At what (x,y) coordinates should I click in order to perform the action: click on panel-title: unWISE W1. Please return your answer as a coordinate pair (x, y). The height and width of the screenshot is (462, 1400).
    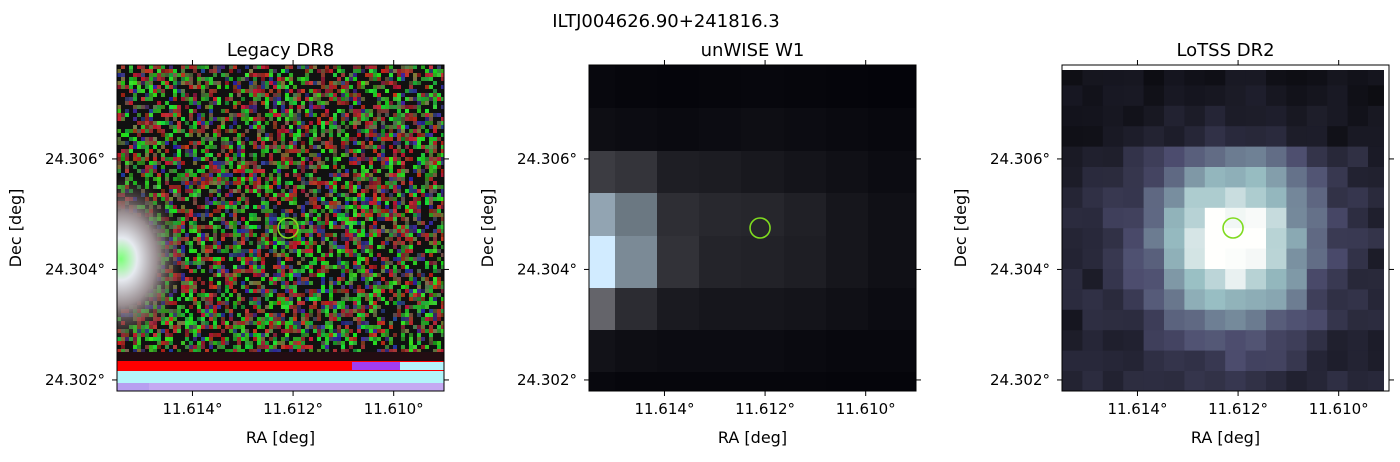
    Looking at the image, I should click on (753, 50).